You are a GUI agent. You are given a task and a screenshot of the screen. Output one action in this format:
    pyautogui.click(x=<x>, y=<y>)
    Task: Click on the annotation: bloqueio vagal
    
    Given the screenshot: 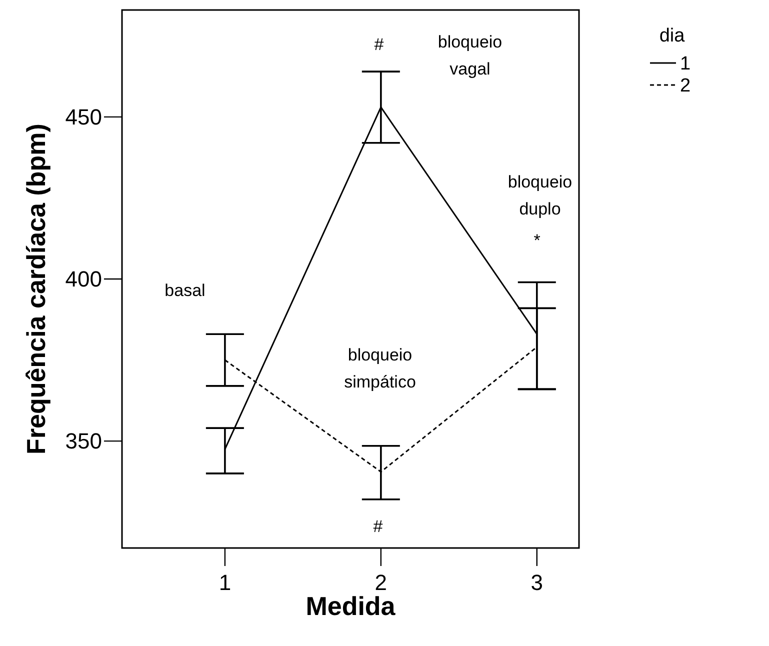 What is the action you would take?
    pyautogui.click(x=470, y=55)
    